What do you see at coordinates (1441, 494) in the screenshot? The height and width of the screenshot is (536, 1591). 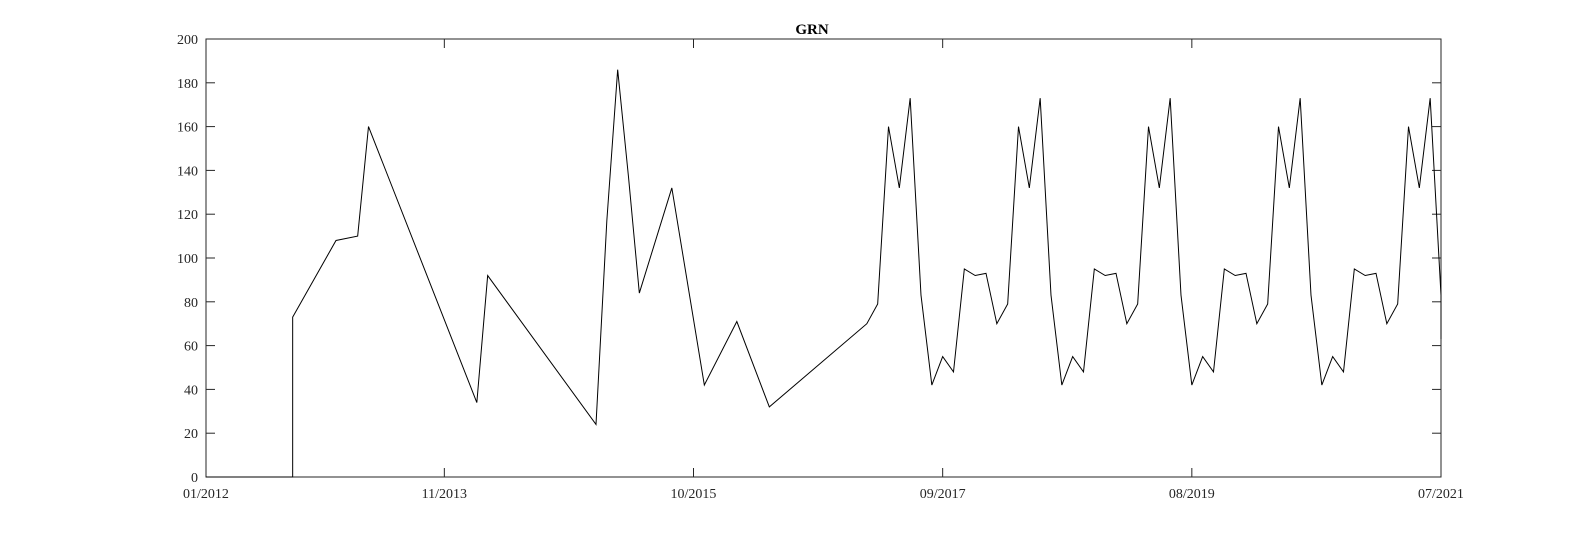 I see `x-tick-label: 07/2021` at bounding box center [1441, 494].